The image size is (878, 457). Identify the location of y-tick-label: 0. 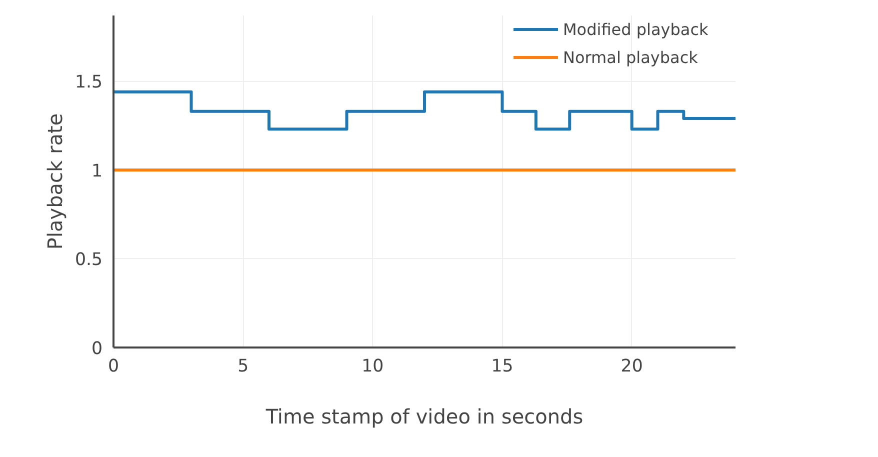
(97, 349).